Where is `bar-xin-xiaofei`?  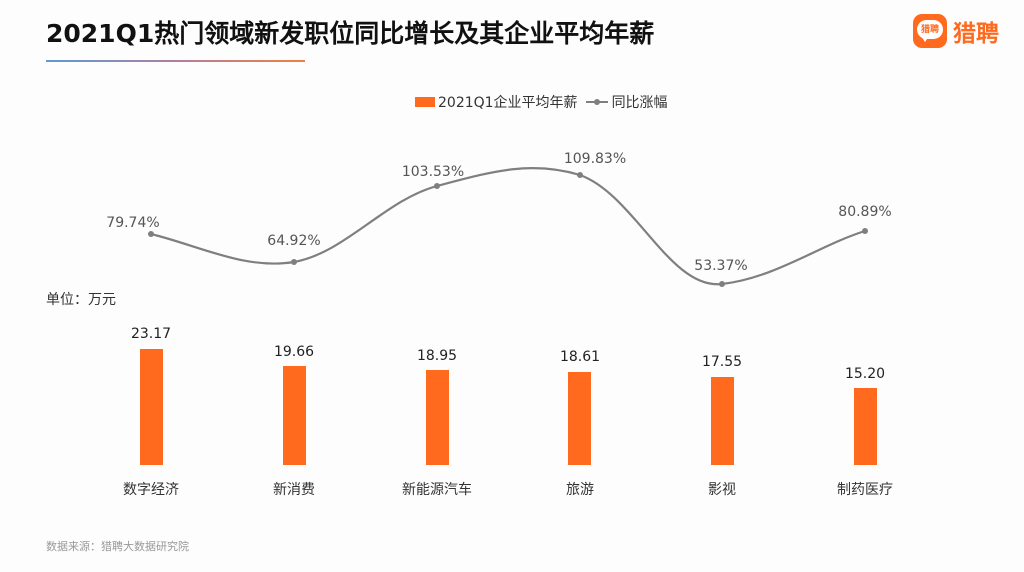 bar-xin-xiaofei is located at coordinates (294, 415).